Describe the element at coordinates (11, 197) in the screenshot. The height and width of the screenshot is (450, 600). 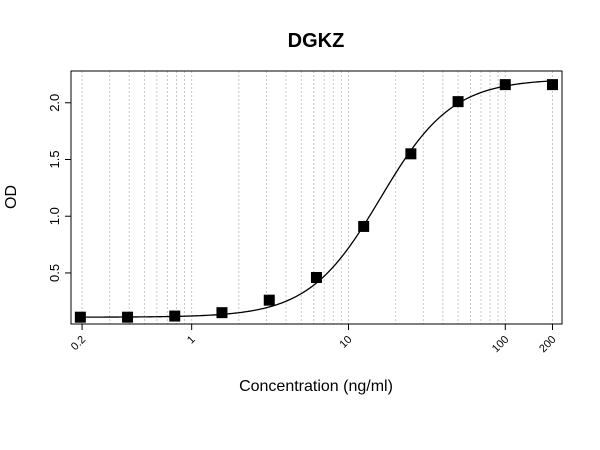
I see `y-axis-label: OD` at that location.